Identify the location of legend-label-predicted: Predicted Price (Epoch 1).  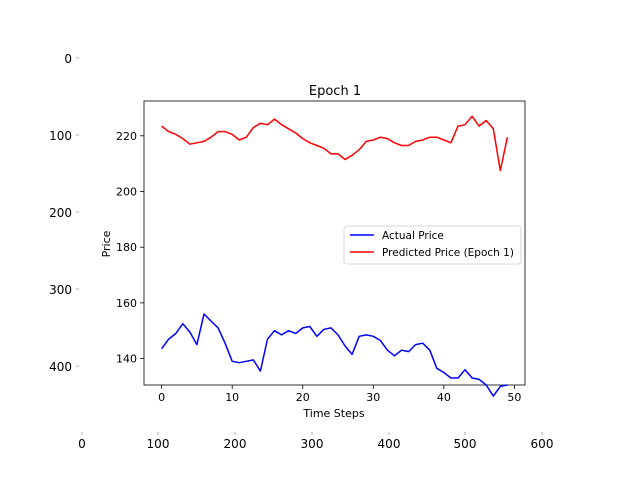
(448, 253).